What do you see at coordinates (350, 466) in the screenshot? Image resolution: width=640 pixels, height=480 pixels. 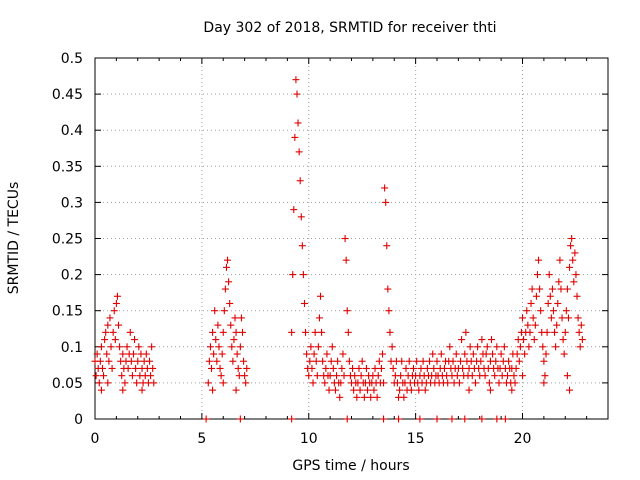 I see `x-axis-label: GPS time / hours` at bounding box center [350, 466].